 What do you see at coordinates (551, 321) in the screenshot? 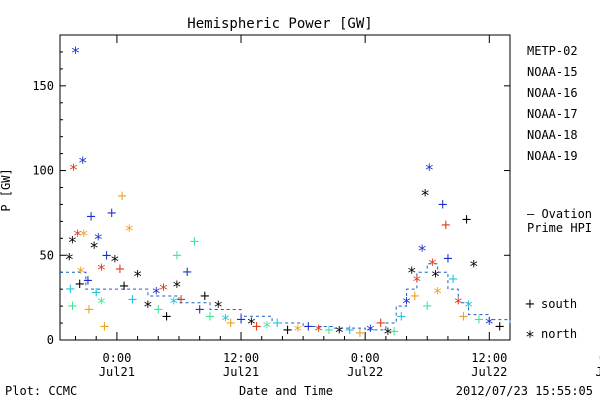
I see `marker-legend: + south * north` at bounding box center [551, 321].